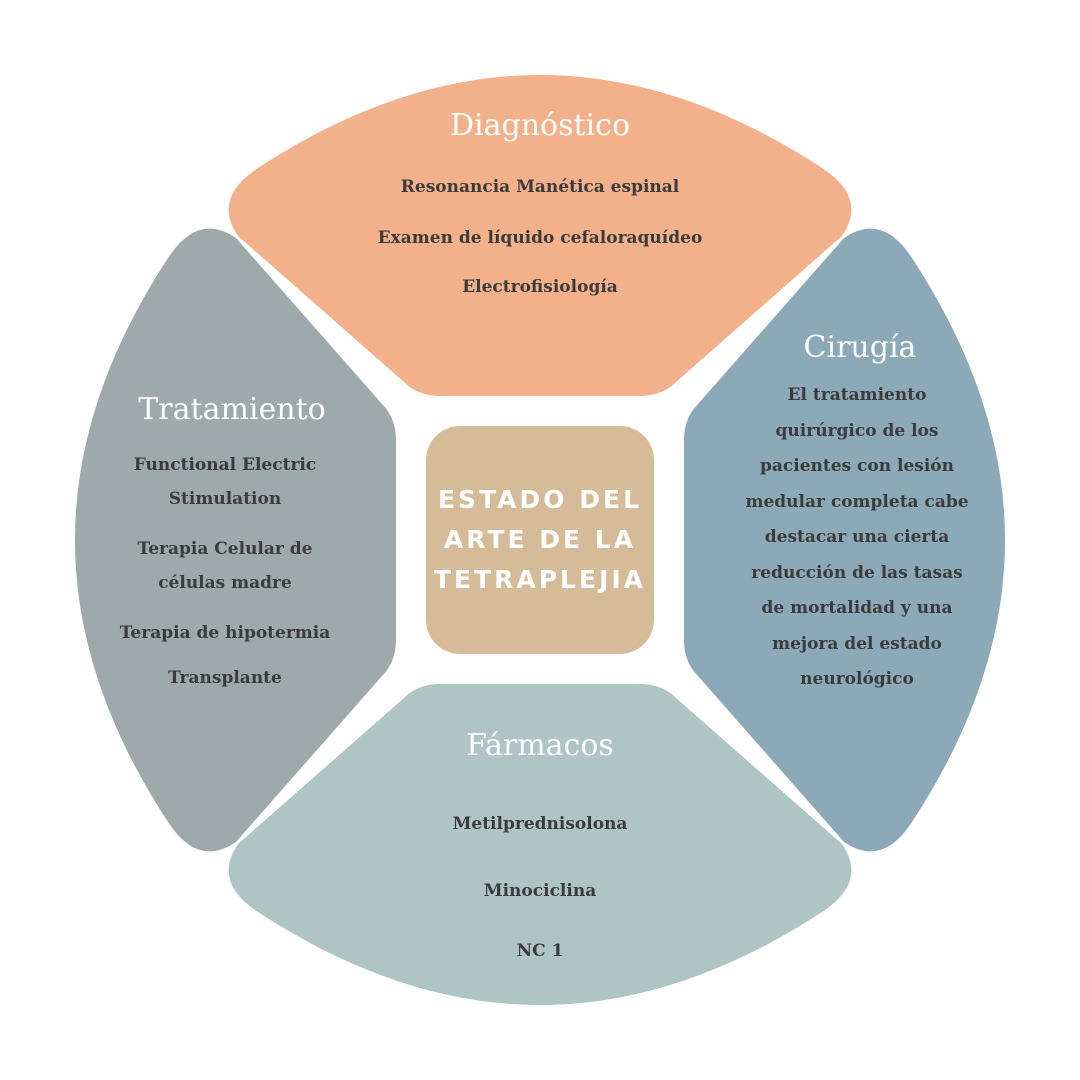 This screenshot has height=1080, width=1080. I want to click on center-box, so click(540, 540).